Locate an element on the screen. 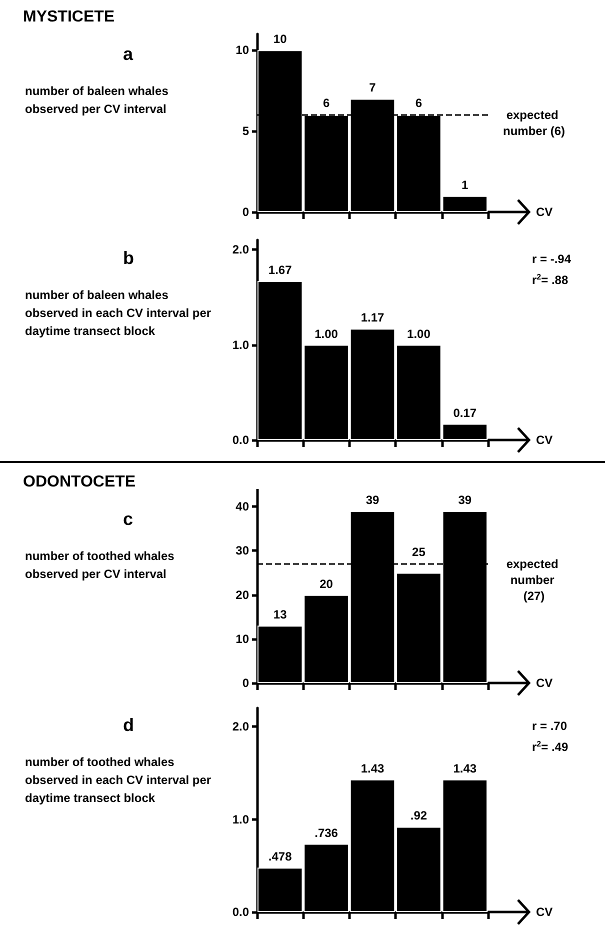  chart-title: b is located at coordinates (128, 258).